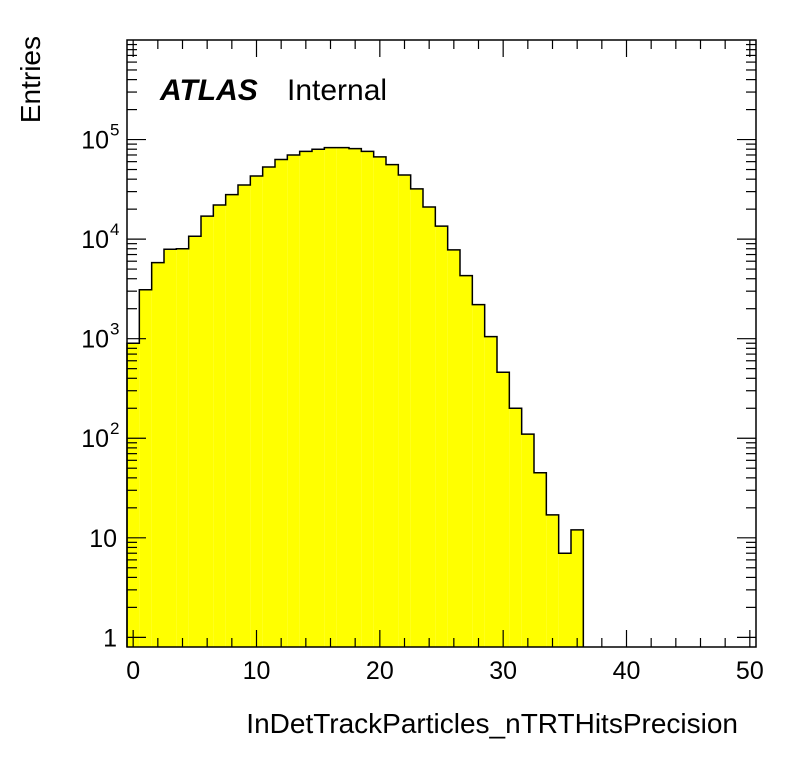 This screenshot has width=796, height=772. Describe the element at coordinates (114, 229) in the screenshot. I see `y-tick-exponent: 4` at that location.